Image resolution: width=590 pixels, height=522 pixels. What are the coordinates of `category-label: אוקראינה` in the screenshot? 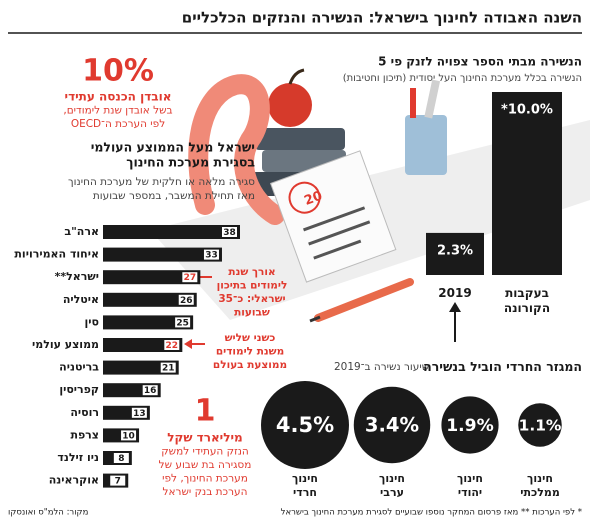 It's located at (74, 480).